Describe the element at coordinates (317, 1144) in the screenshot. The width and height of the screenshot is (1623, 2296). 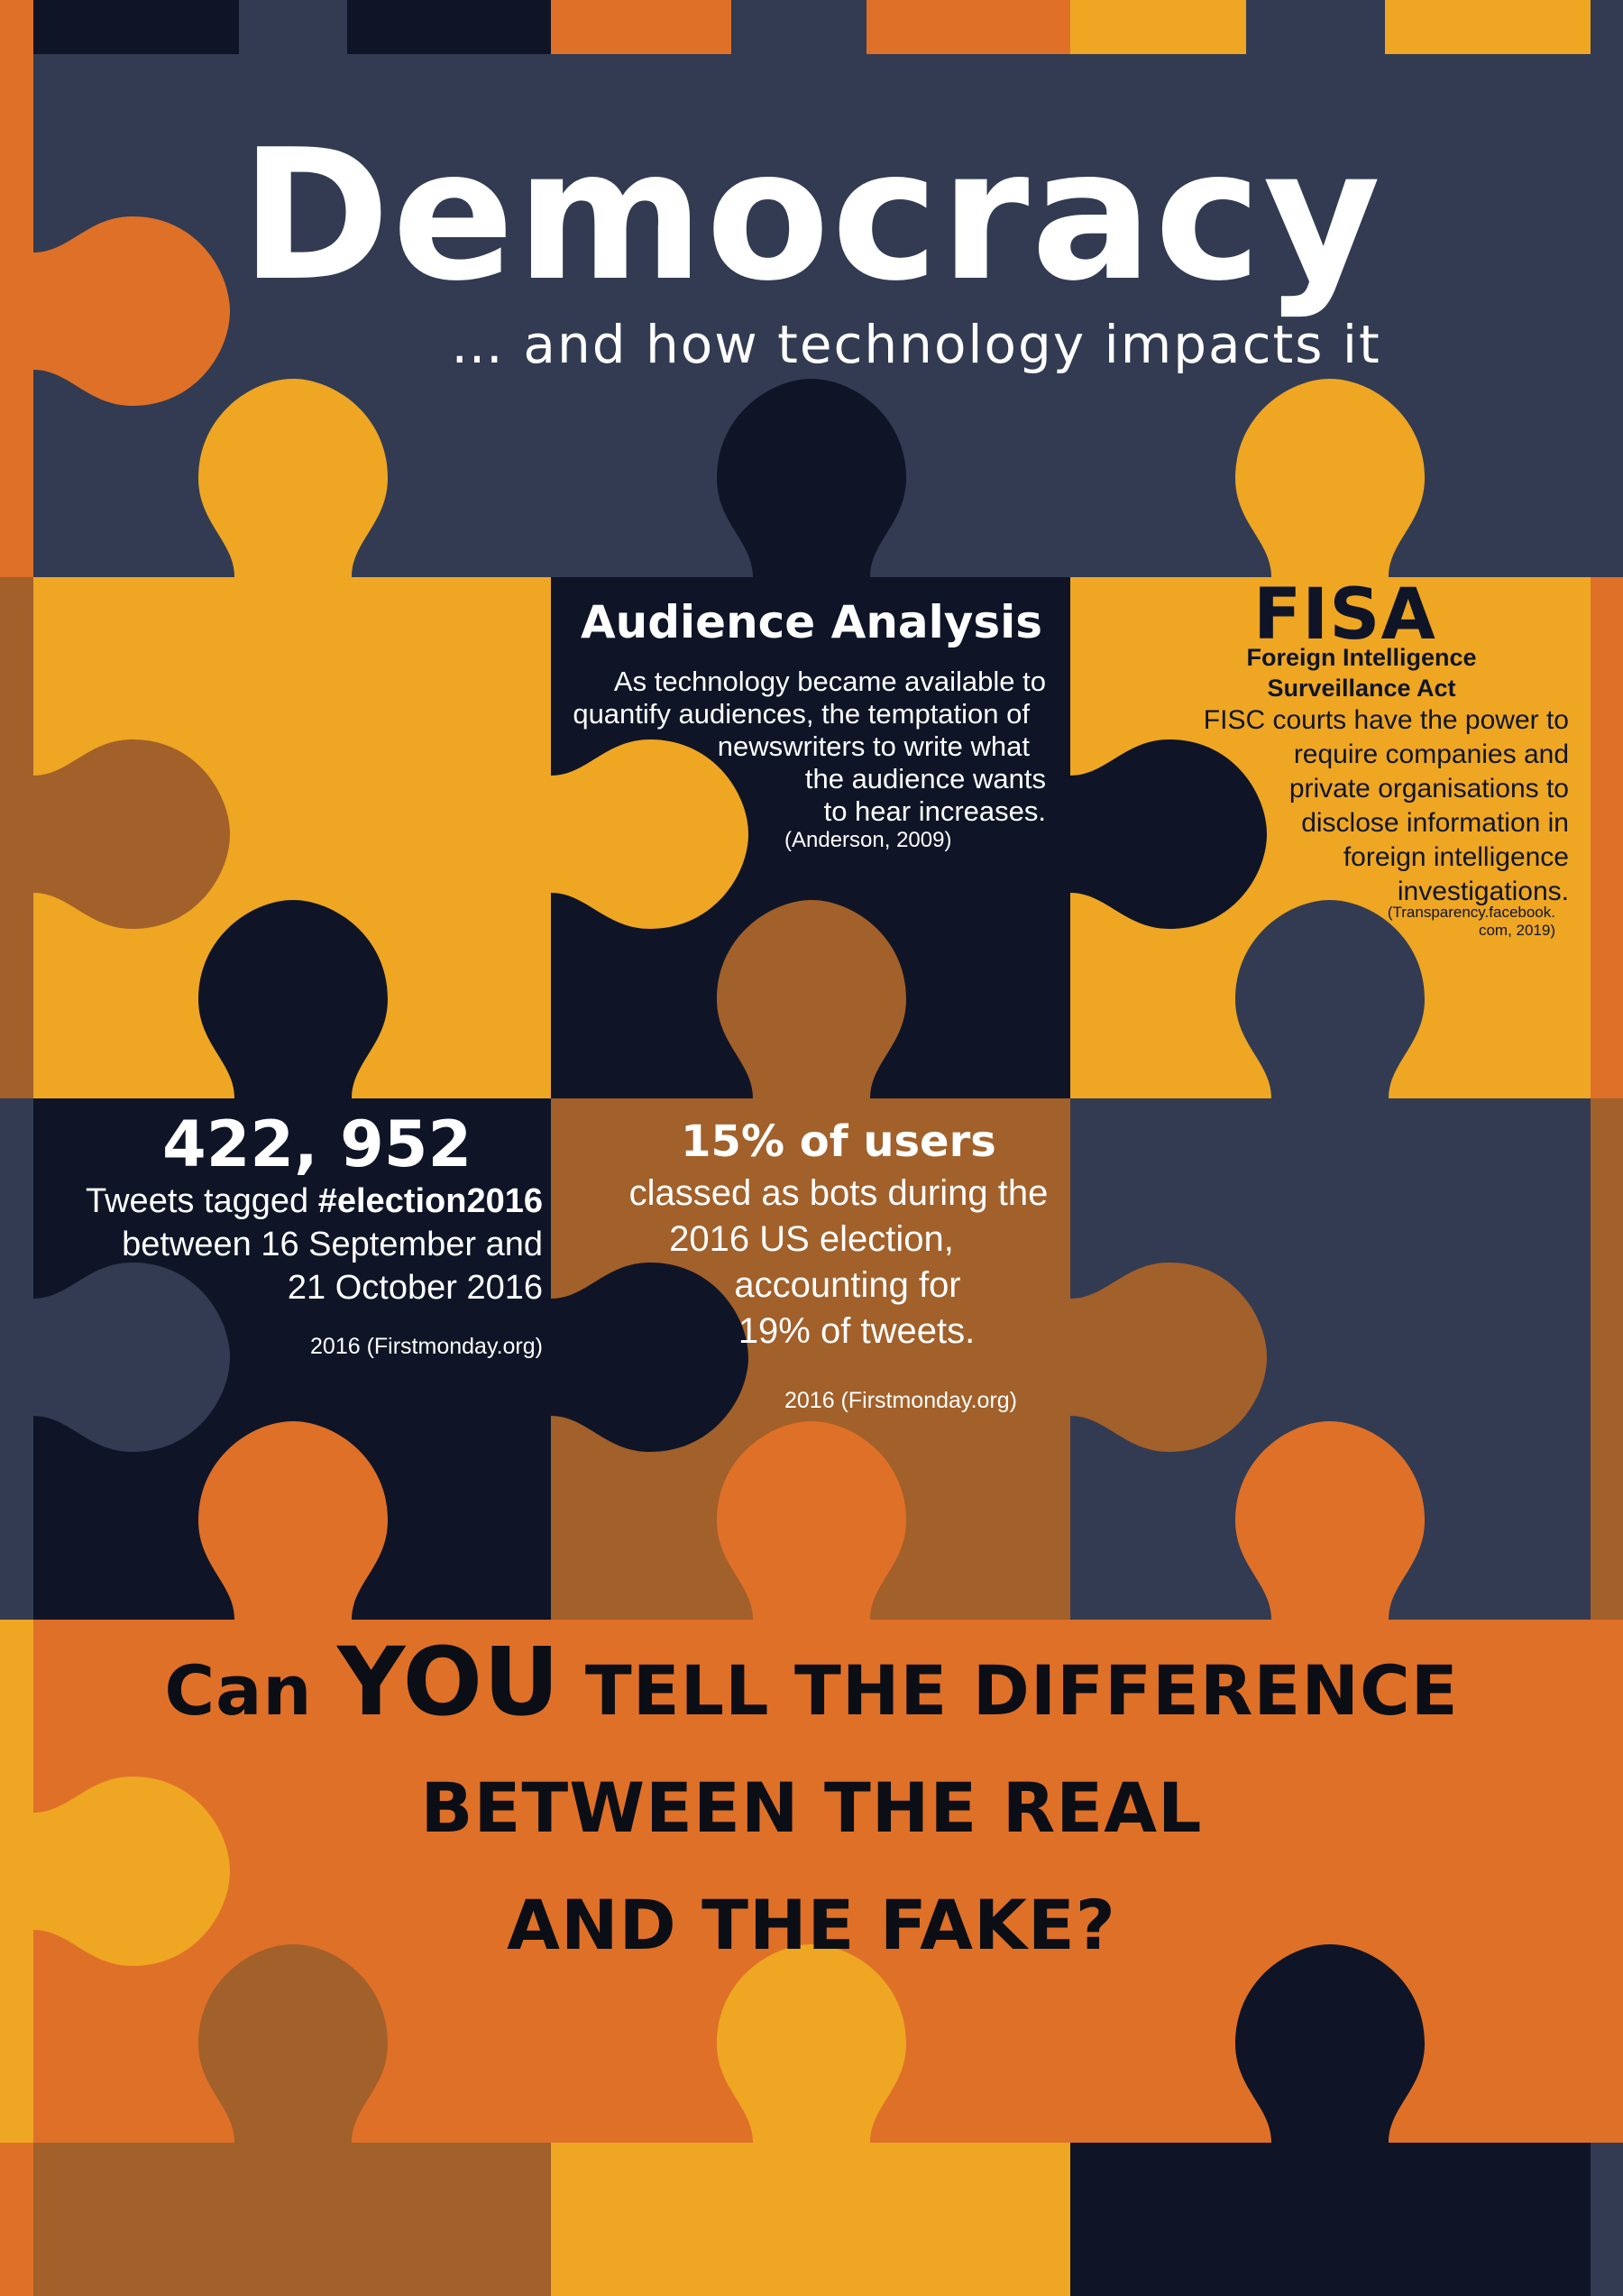
I see `tweets-count: 422, 952` at that location.